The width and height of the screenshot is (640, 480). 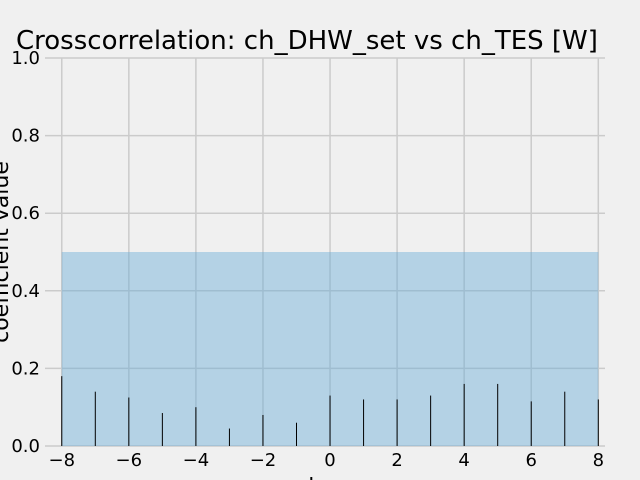 I want to click on x-tick-labels: −8 −6 −4 −2 0 2 4 6 8, so click(x=326, y=460).